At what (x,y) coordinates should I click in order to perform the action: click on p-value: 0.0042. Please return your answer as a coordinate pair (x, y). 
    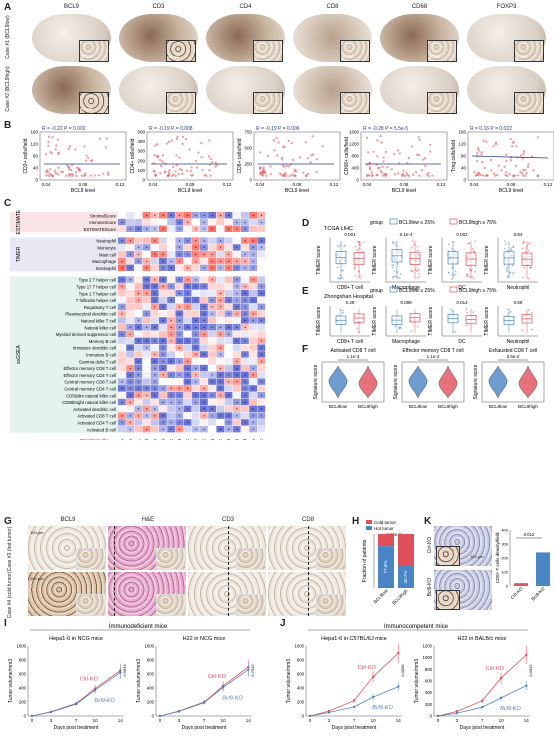
    Looking at the image, I should click on (530, 670).